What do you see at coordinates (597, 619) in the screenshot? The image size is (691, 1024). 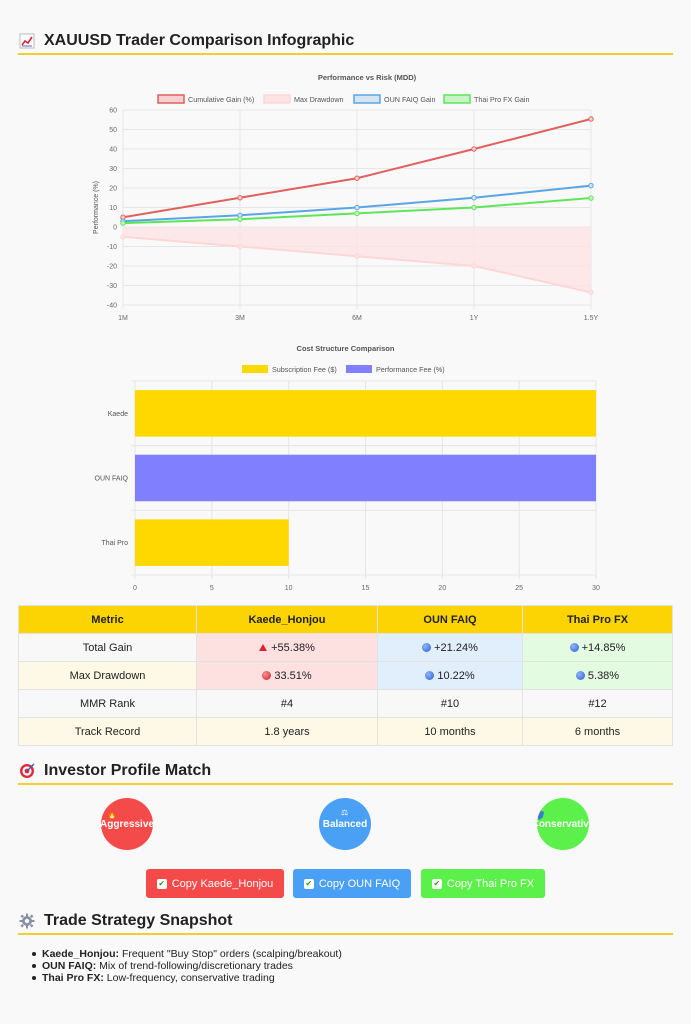 I see `header-thai: Thai Pro FX` at bounding box center [597, 619].